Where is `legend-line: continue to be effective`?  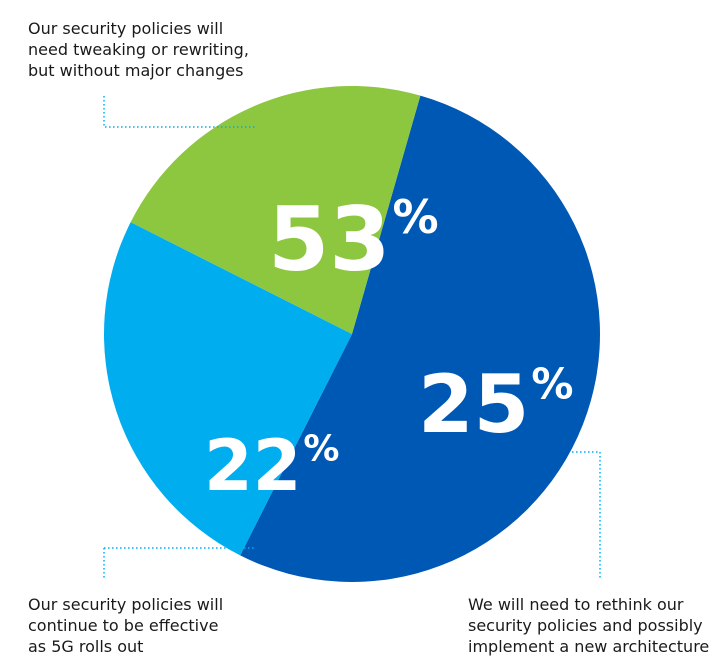
legend-line: continue to be effective is located at coordinates (123, 625).